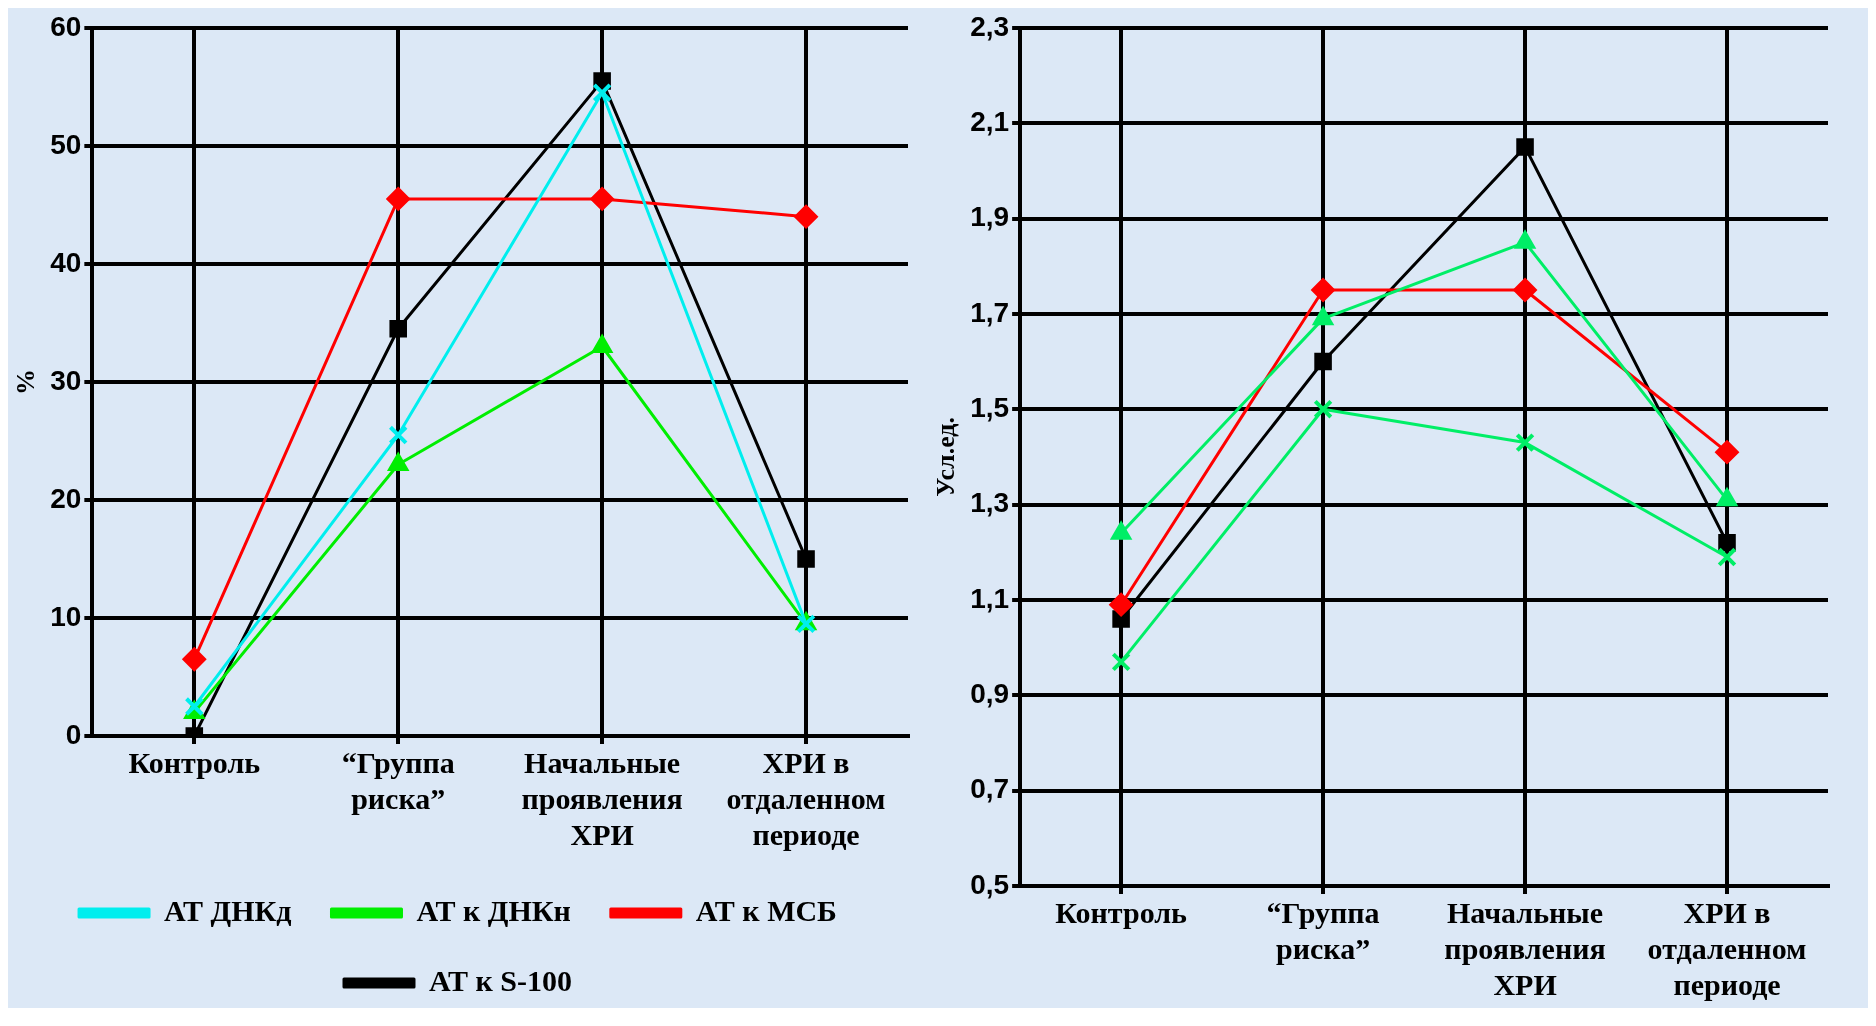 This screenshot has width=1876, height=1026. Describe the element at coordinates (26, 381) in the screenshot. I see `y-axis-title: %` at that location.